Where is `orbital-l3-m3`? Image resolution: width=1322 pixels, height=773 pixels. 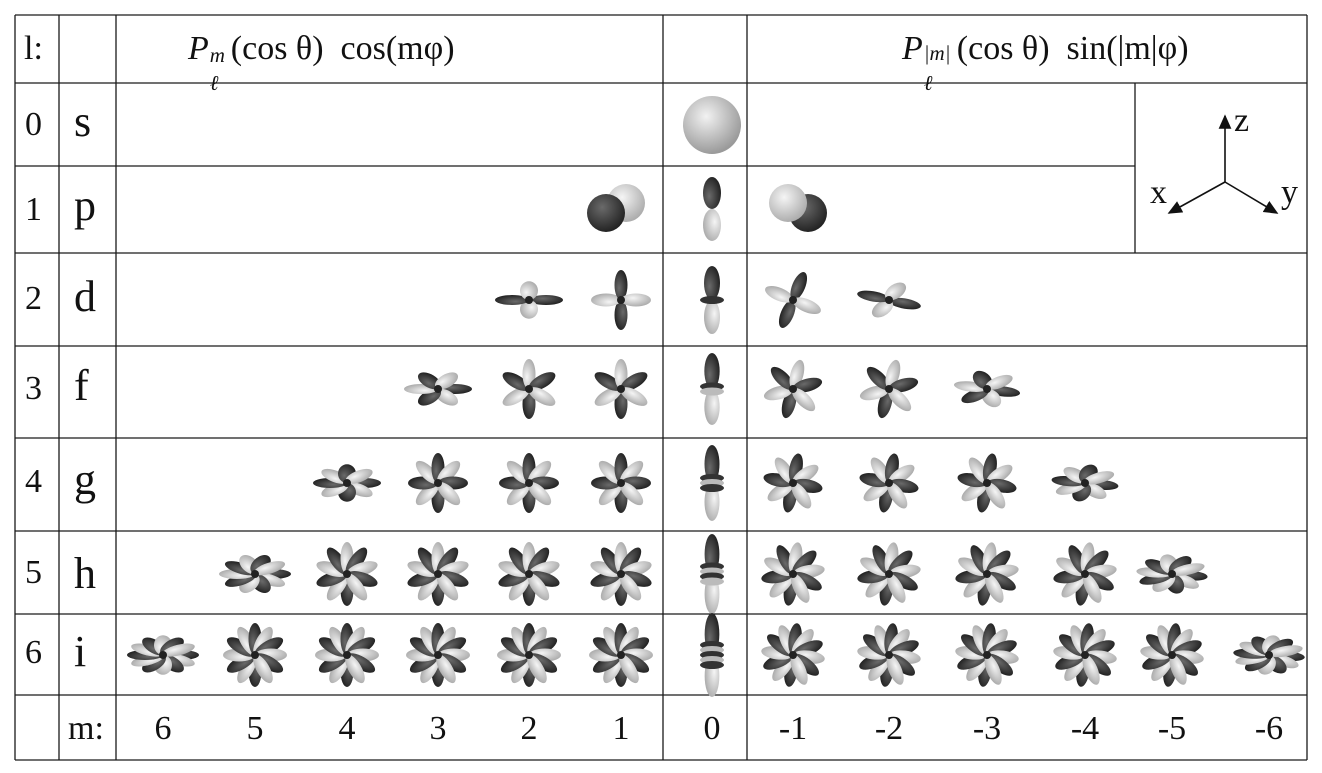 orbital-l3-m3 is located at coordinates (438, 389).